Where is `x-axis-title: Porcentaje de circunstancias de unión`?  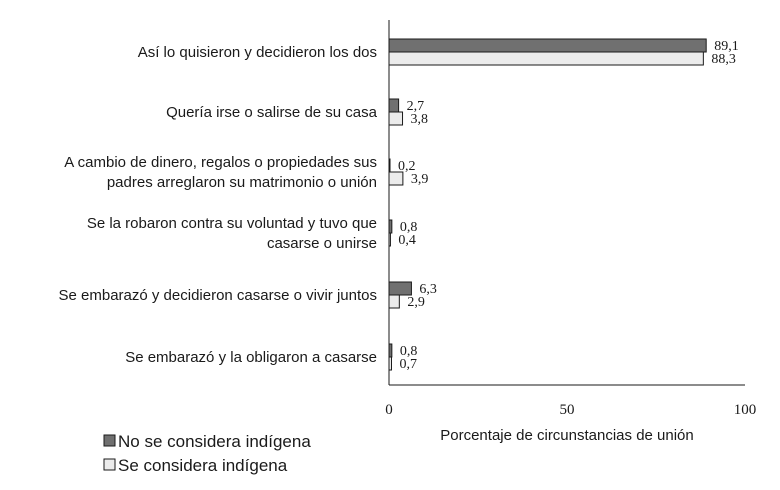 x-axis-title: Porcentaje de circunstancias de unión is located at coordinates (567, 435).